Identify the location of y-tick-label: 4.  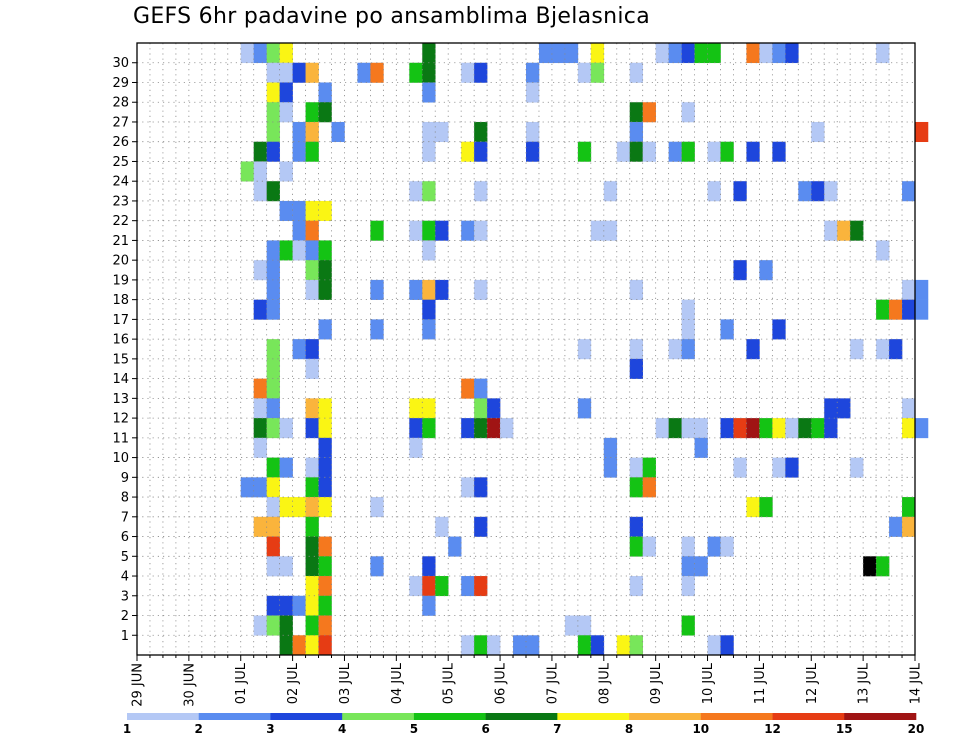
(125, 577).